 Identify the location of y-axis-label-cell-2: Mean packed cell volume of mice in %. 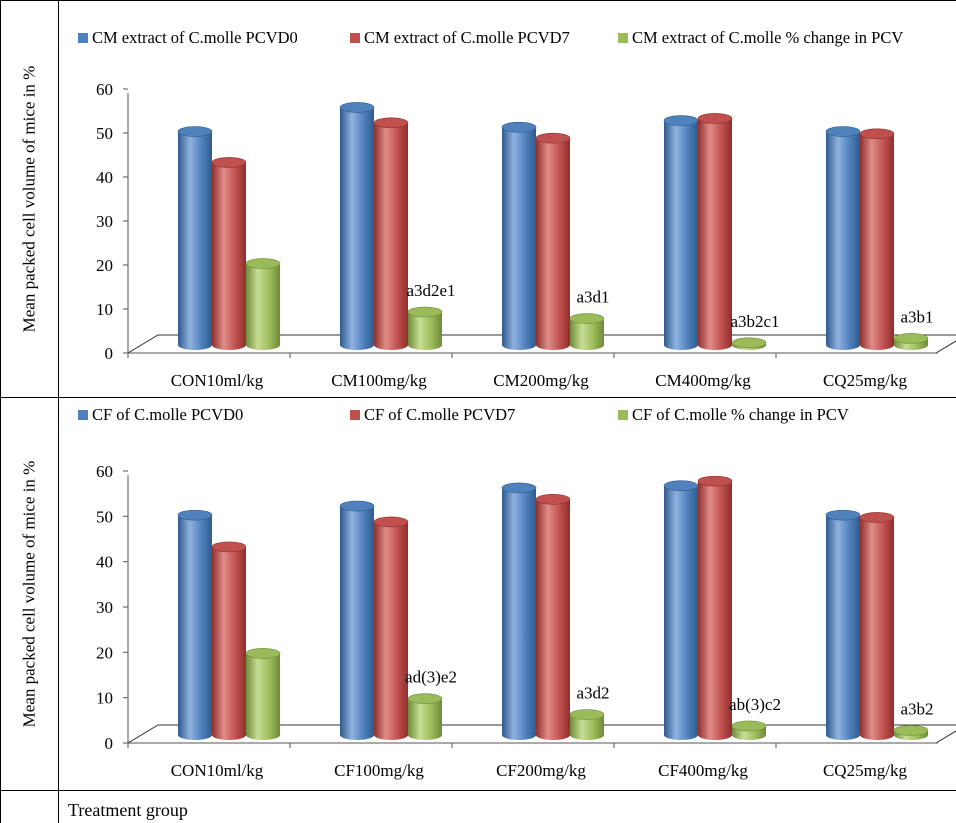
(29, 593).